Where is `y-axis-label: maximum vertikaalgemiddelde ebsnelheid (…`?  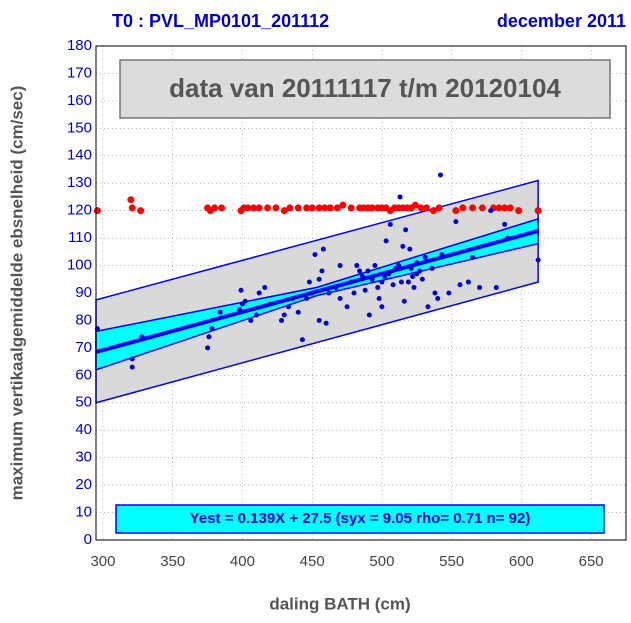
y-axis-label: maximum vertikaalgemiddelde ebsnelheid (… is located at coordinates (16, 293).